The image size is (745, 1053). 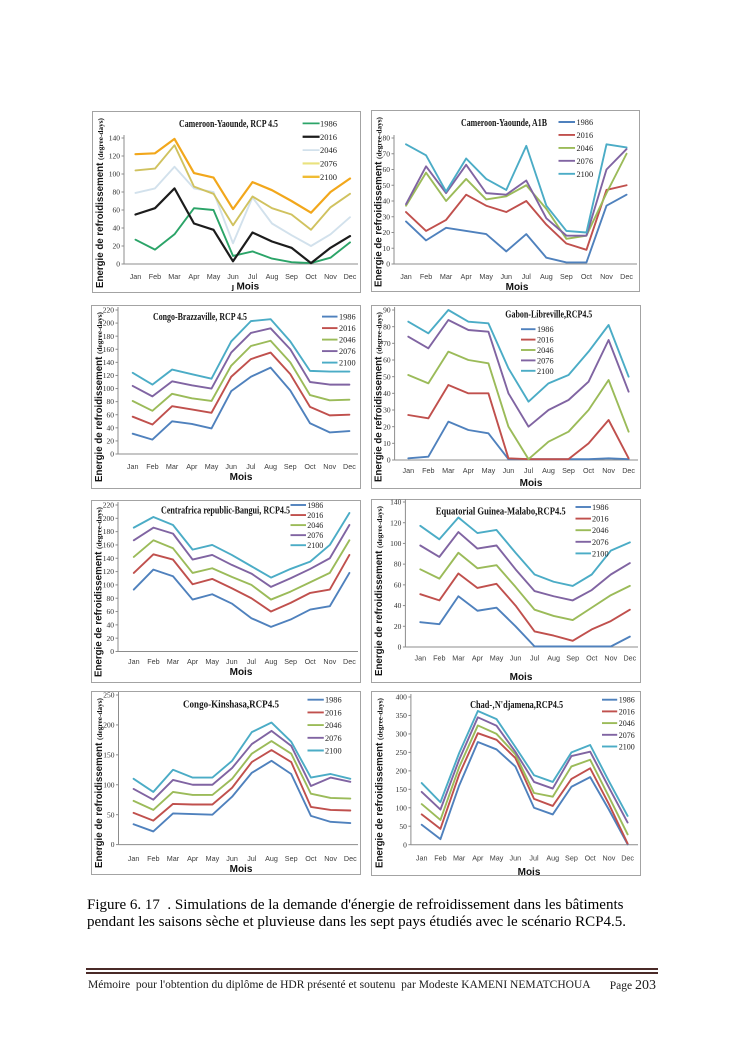 I want to click on svg-text: Sep, so click(x=290, y=661).